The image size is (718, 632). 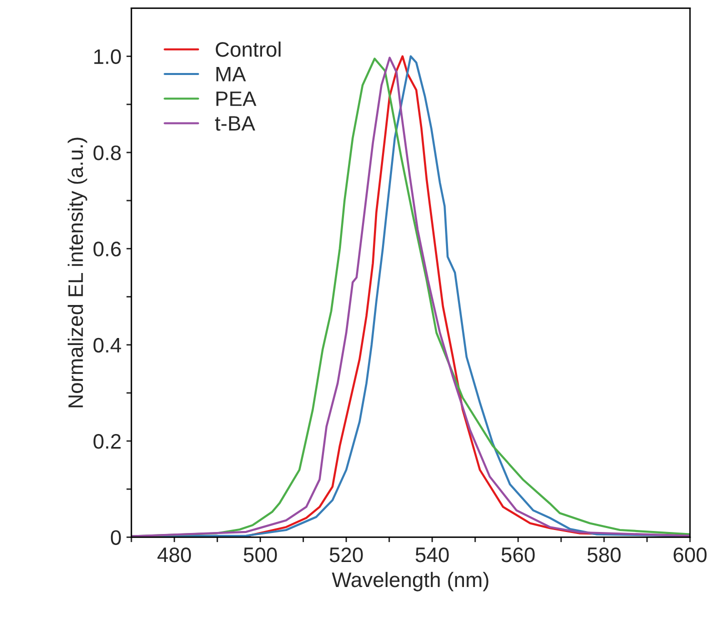 What do you see at coordinates (346, 554) in the screenshot?
I see `x-tick-label: 520` at bounding box center [346, 554].